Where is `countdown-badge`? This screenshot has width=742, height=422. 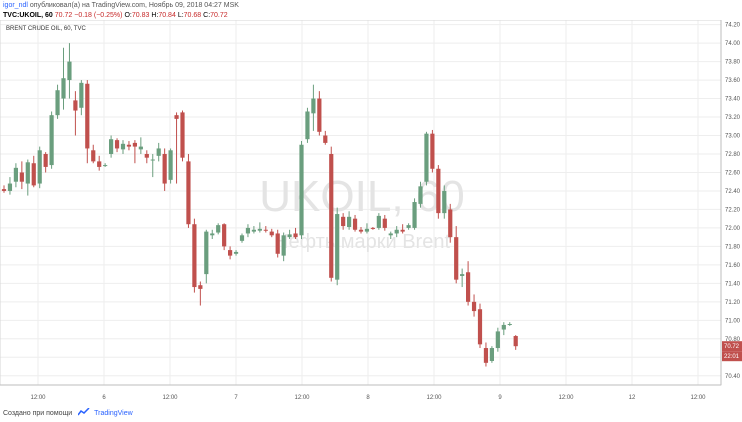 countdown-badge is located at coordinates (732, 356).